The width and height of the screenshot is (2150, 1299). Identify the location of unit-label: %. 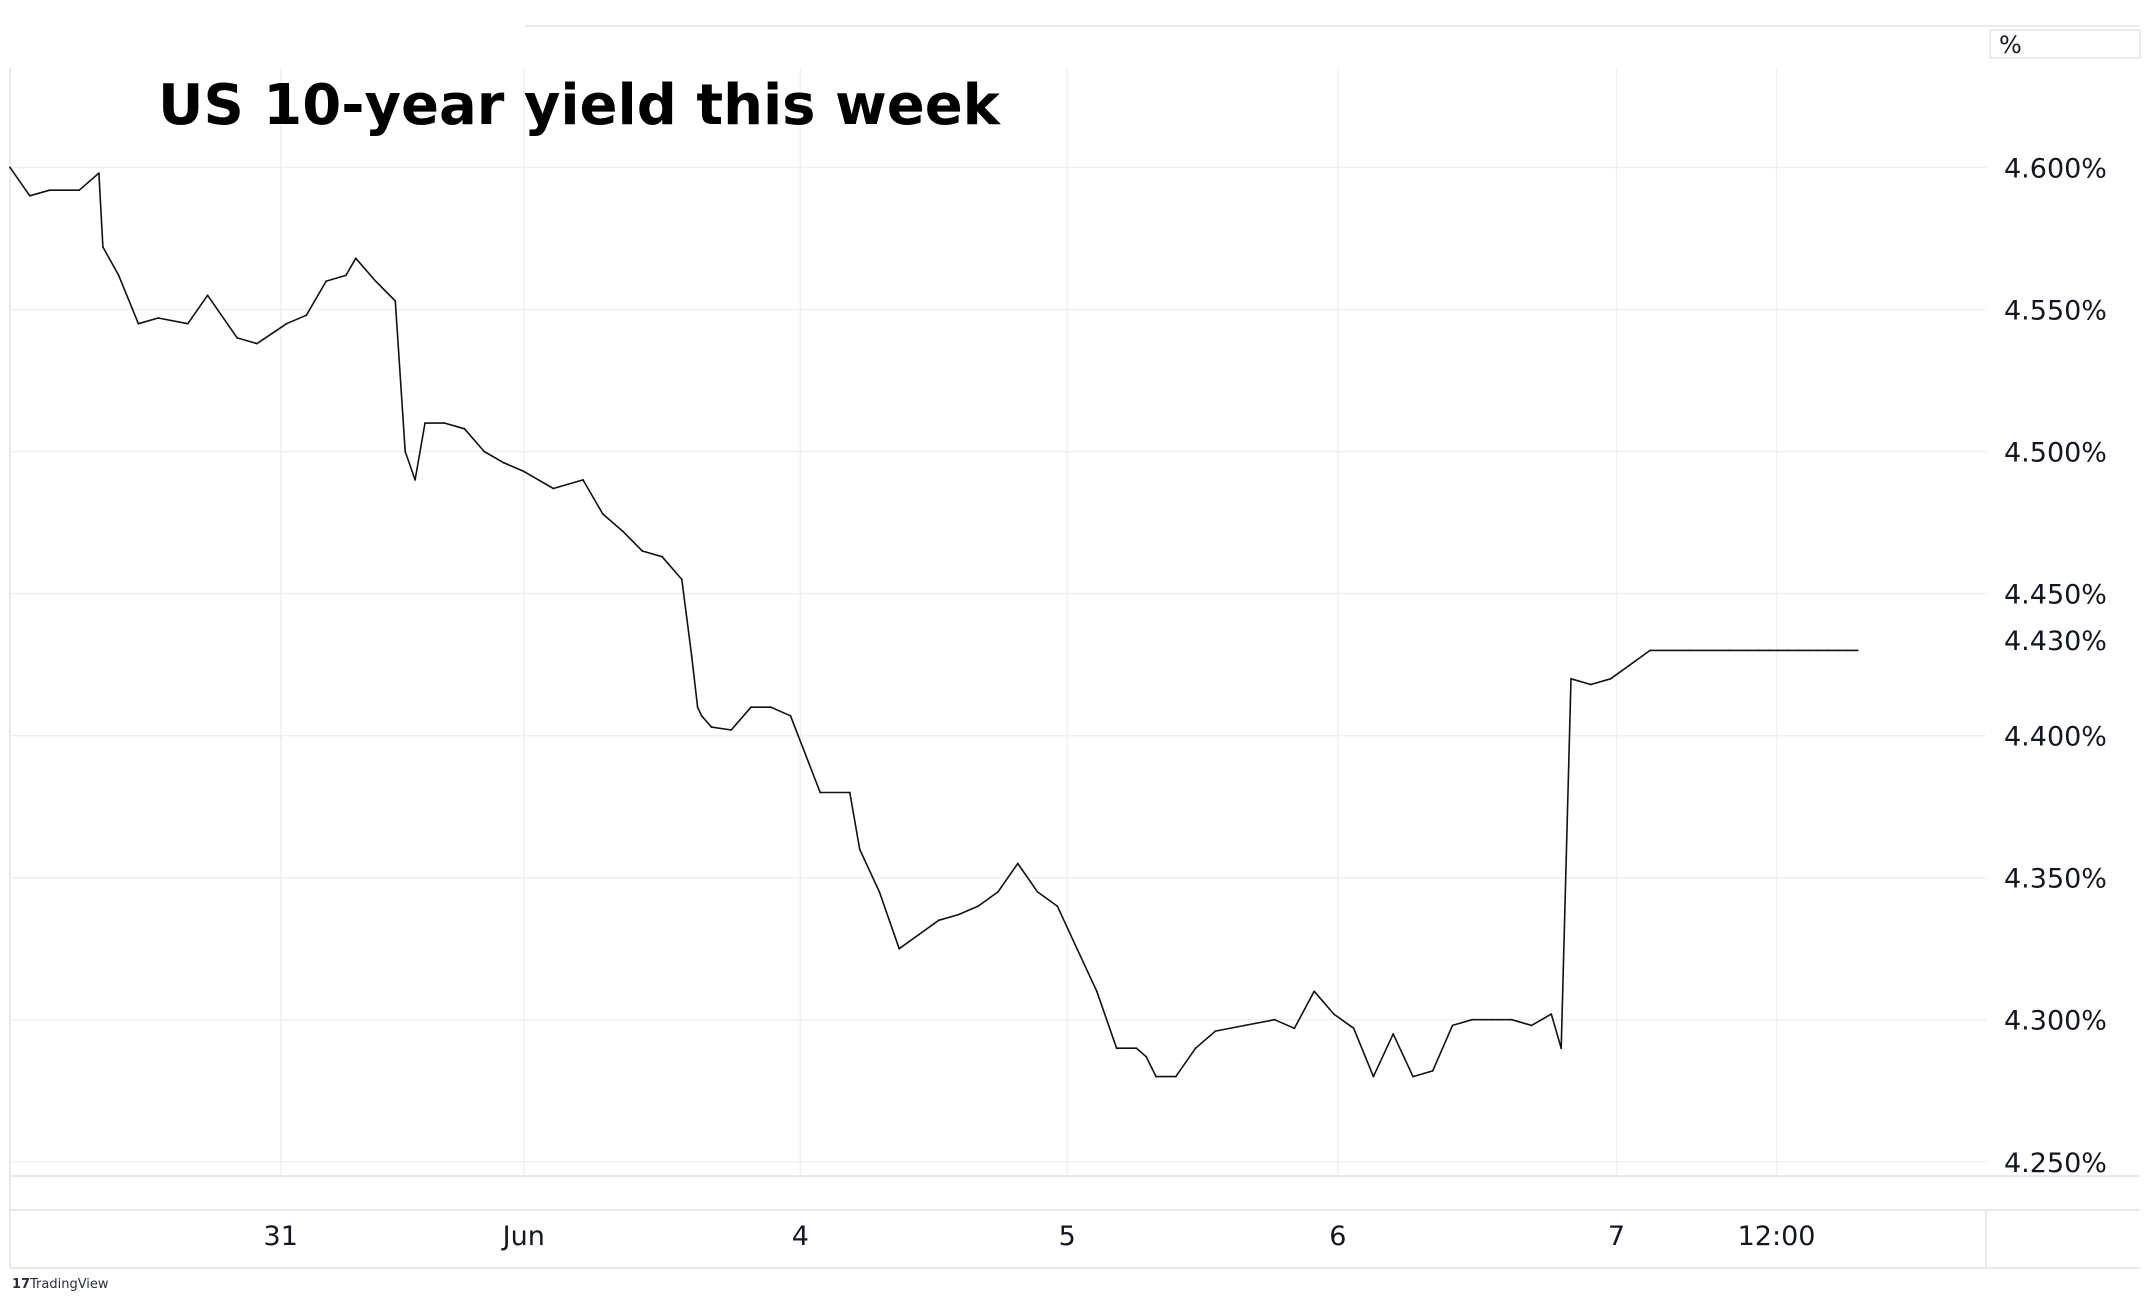
(2010, 45).